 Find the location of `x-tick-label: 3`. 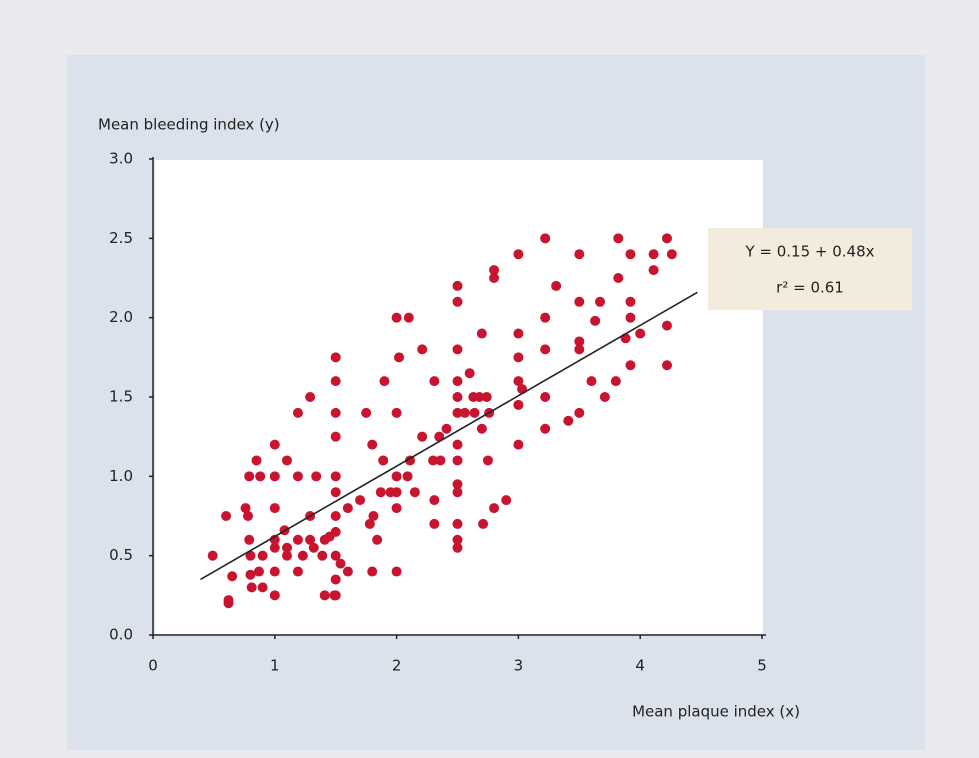

x-tick-label: 3 is located at coordinates (519, 666).